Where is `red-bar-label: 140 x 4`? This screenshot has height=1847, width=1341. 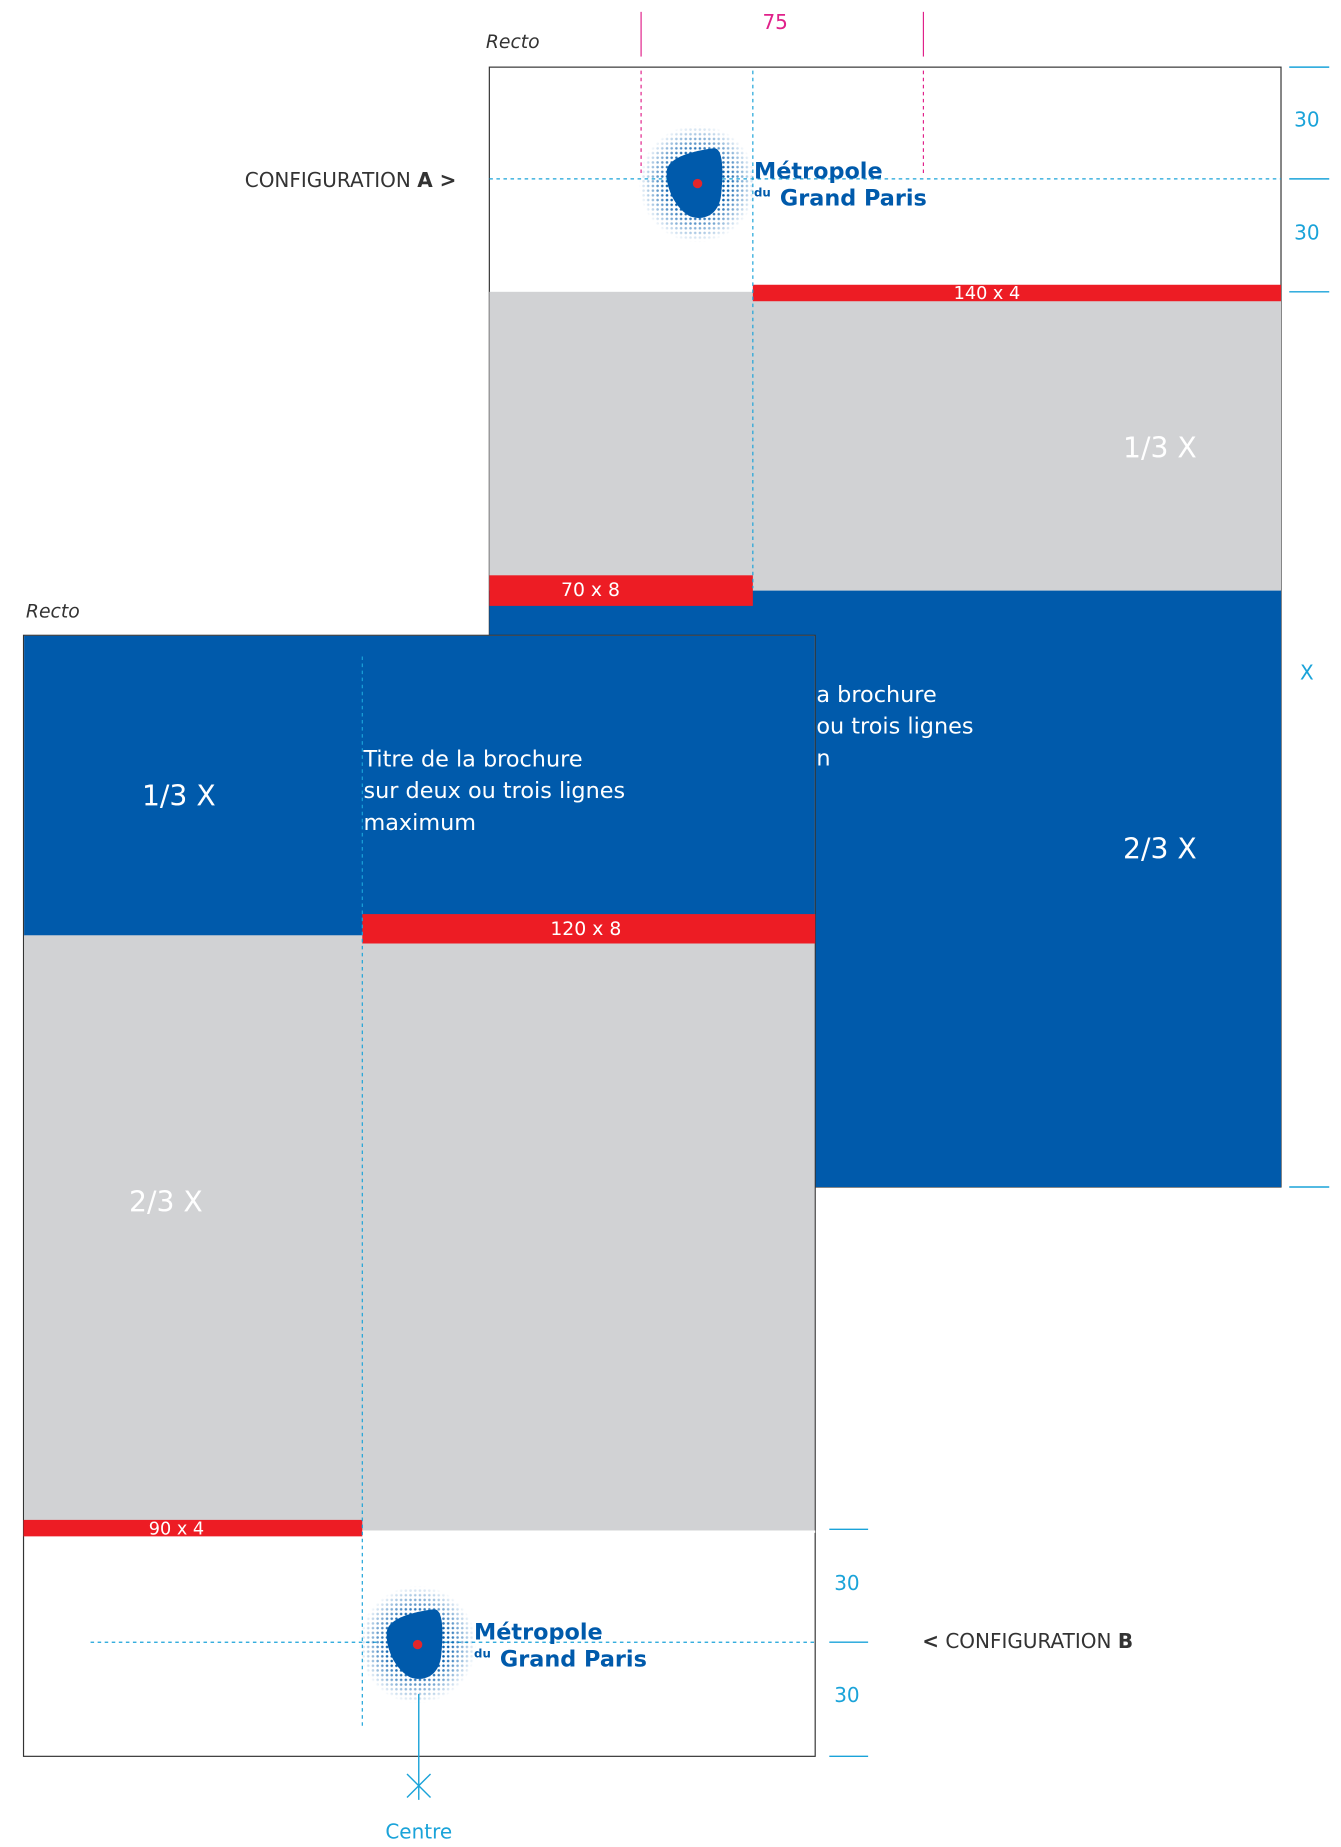 red-bar-label: 140 x 4 is located at coordinates (987, 294).